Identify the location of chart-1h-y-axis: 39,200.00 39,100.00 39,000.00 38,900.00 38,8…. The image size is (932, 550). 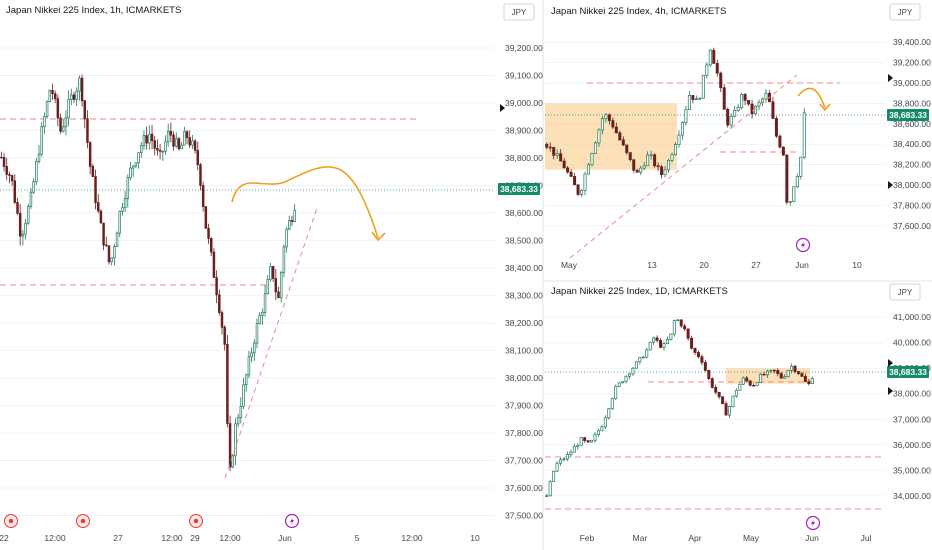
(524, 282).